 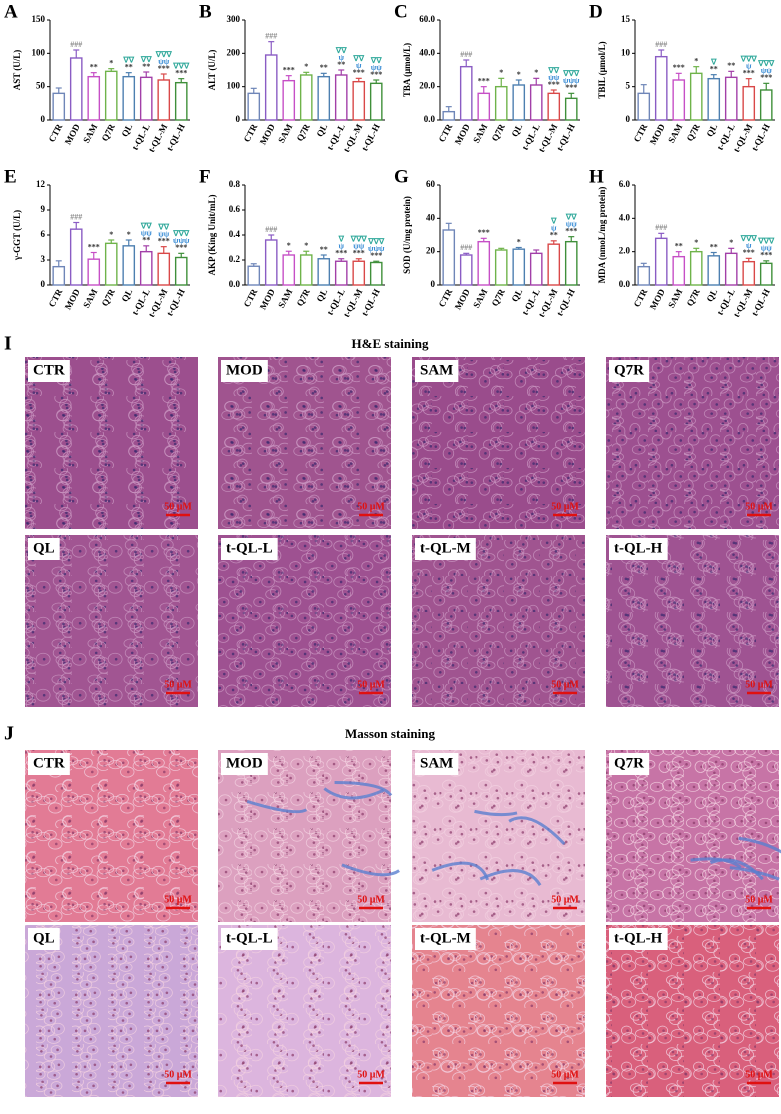 I want to click on y-tick-label: 100, so click(x=39, y=52).